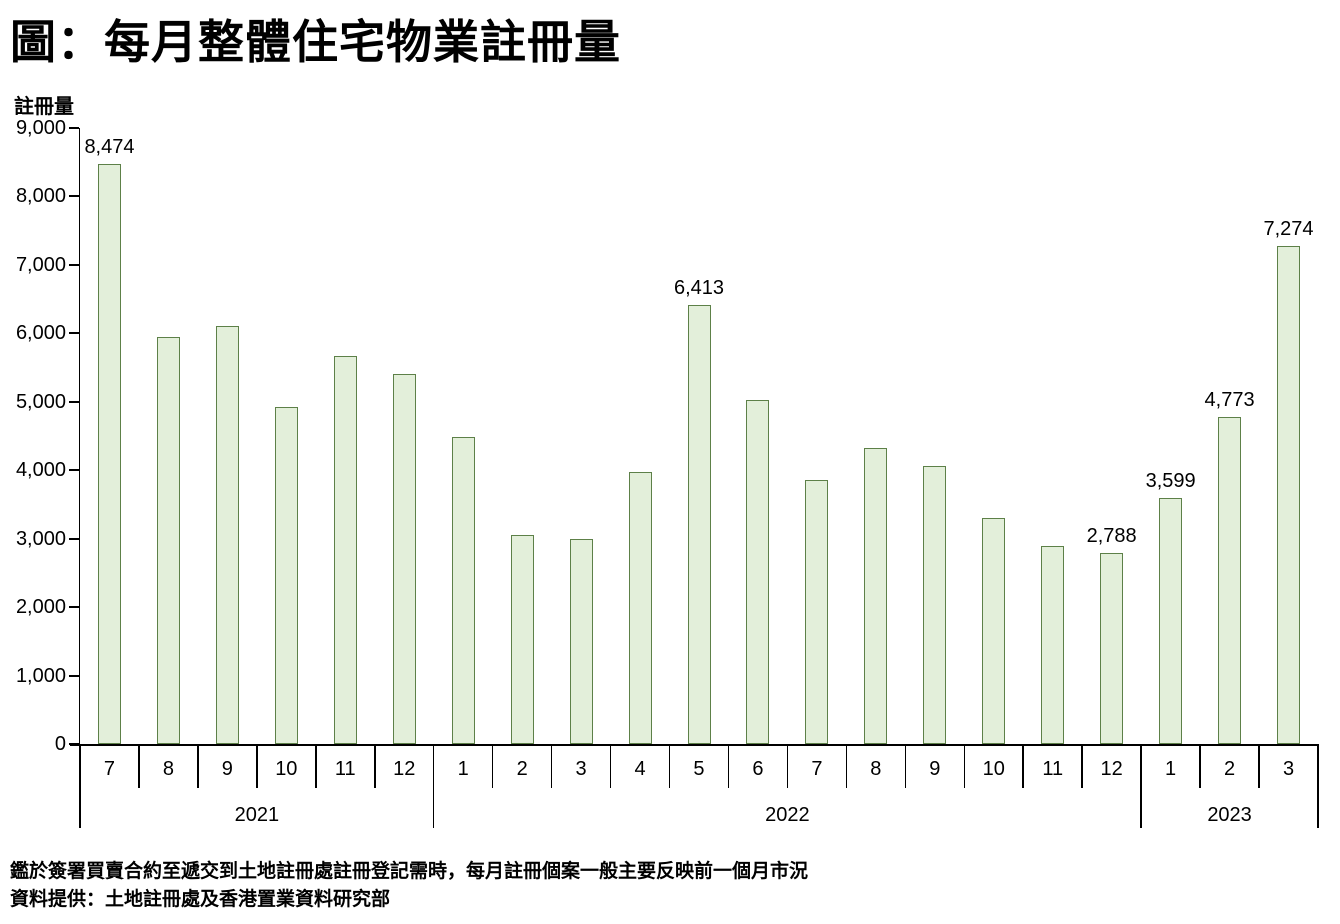  Describe the element at coordinates (109, 147) in the screenshot. I see `bar-value-label: 8,474` at that location.